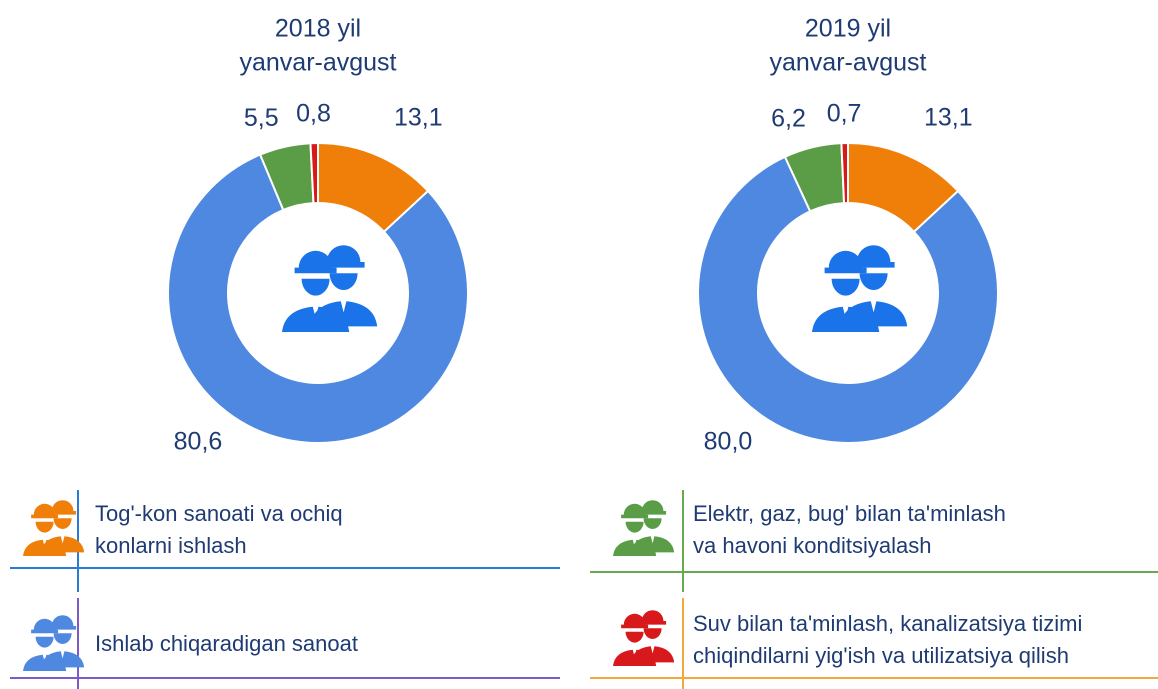 The image size is (1158, 689). Describe the element at coordinates (226, 643) in the screenshot. I see `legend-label: Ishlab chiqaradigan sanoat` at that location.